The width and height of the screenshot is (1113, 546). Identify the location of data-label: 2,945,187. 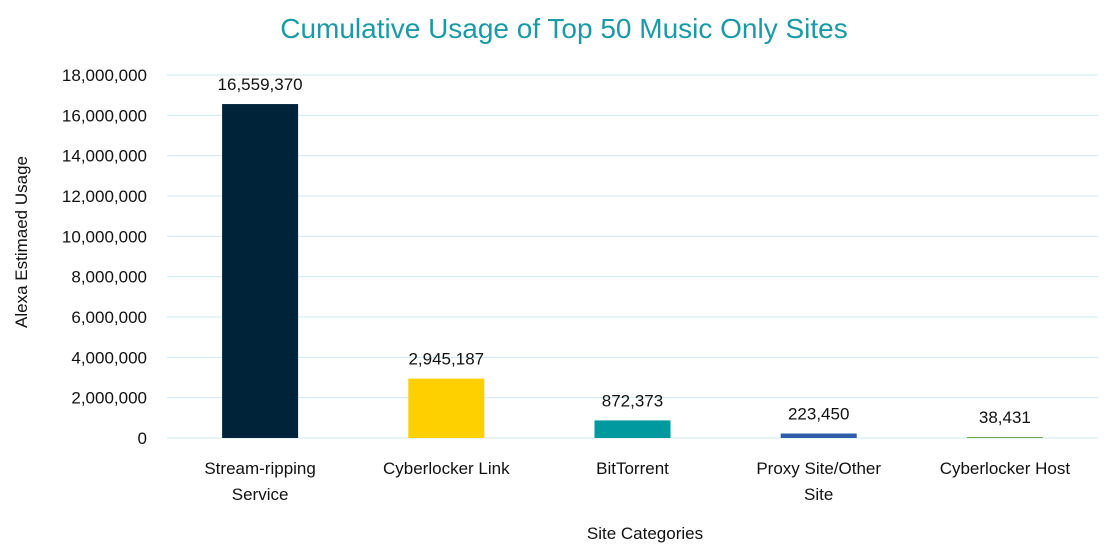
(446, 359).